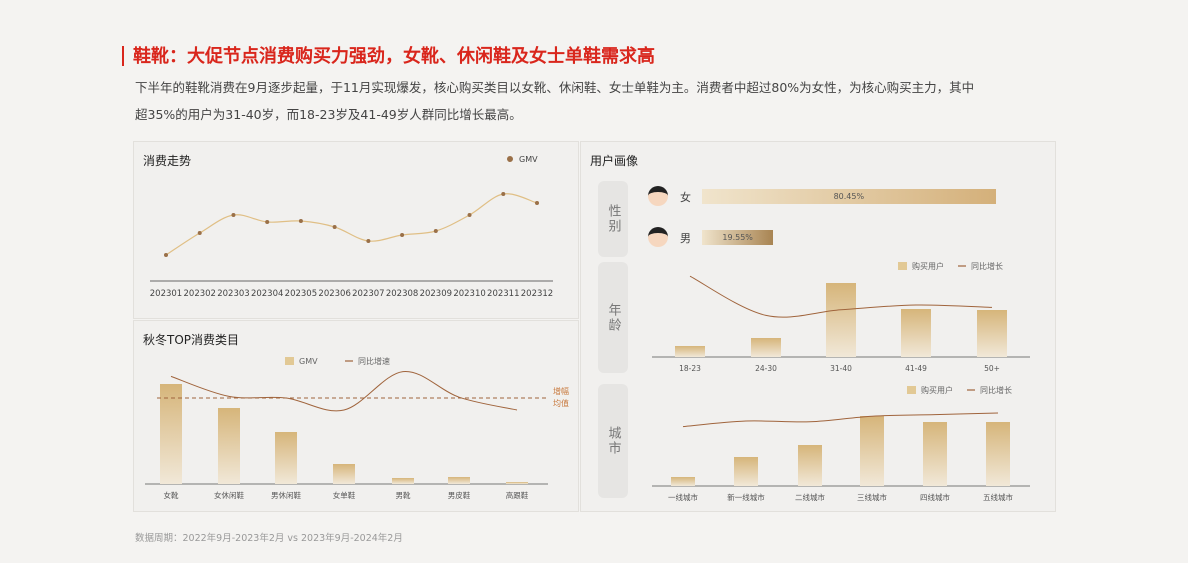 Image resolution: width=1188 pixels, height=563 pixels. I want to click on x-tick-label: 男靴, so click(403, 495).